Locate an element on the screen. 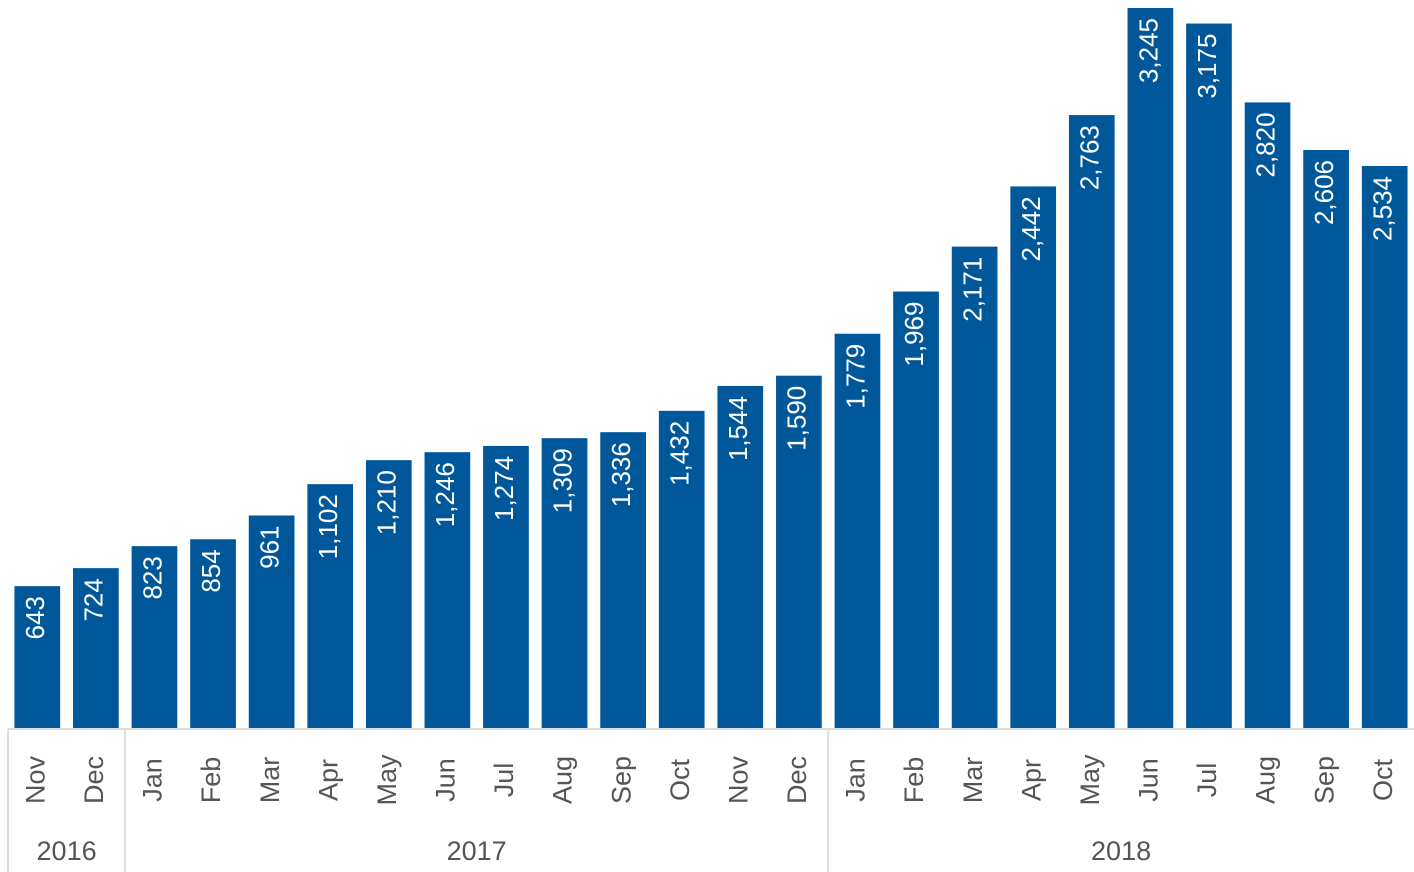 This screenshot has width=1414, height=872. value-label: 643 is located at coordinates (35, 617).